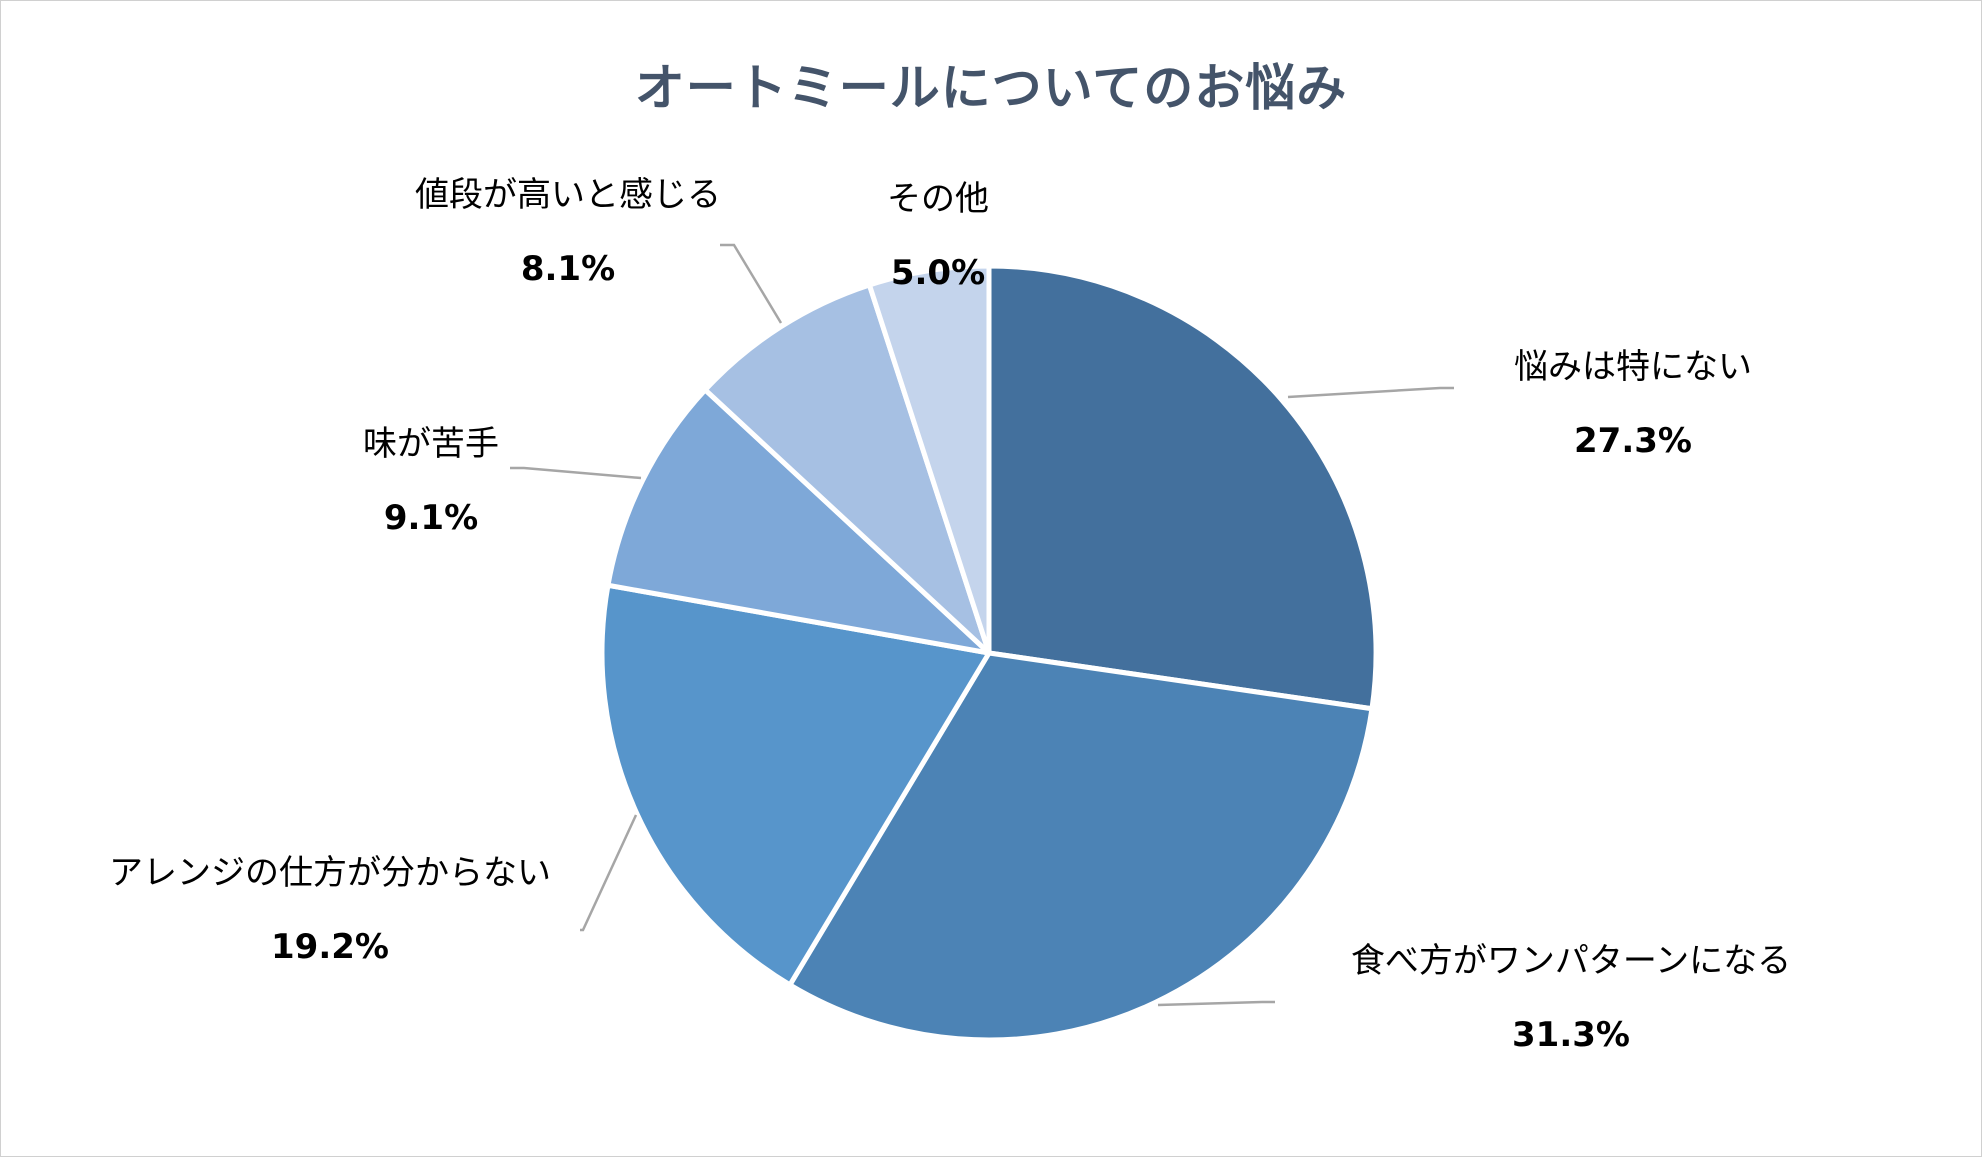  Describe the element at coordinates (991, 88) in the screenshot. I see `chart-title: オートミールについてのお悩み` at that location.